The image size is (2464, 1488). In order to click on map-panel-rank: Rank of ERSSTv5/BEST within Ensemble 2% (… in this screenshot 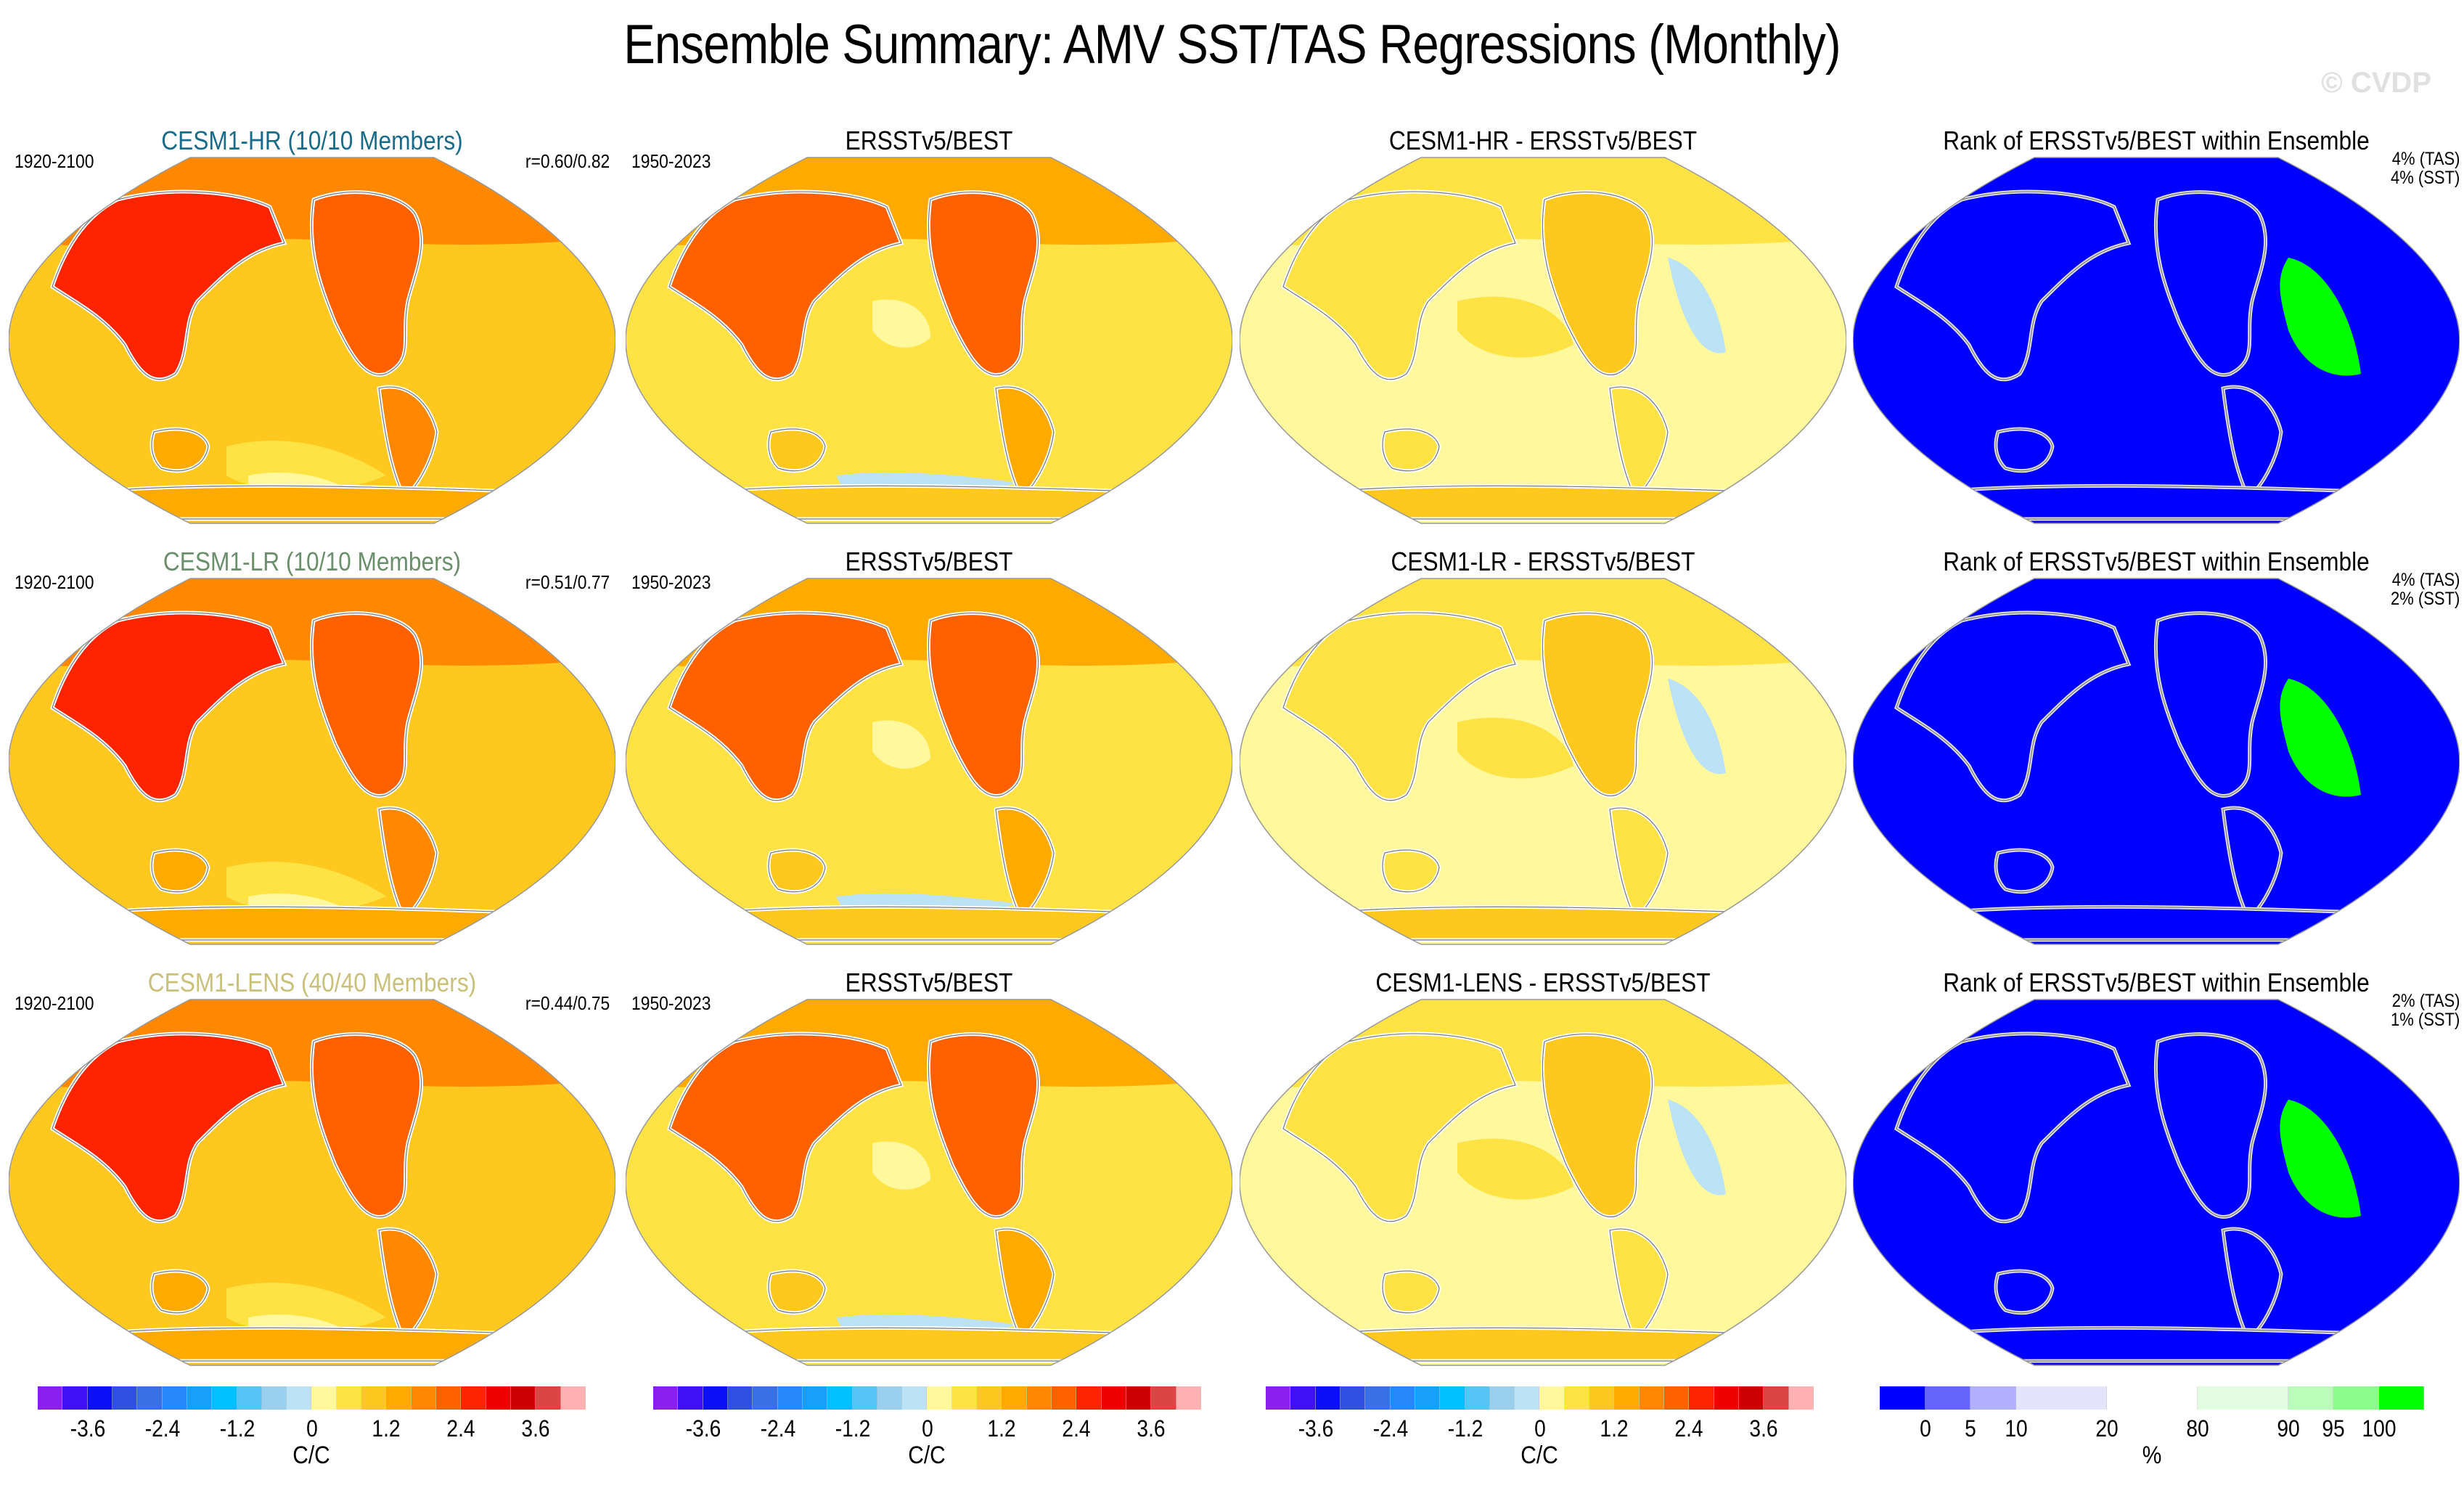, I will do `click(2156, 1175)`.